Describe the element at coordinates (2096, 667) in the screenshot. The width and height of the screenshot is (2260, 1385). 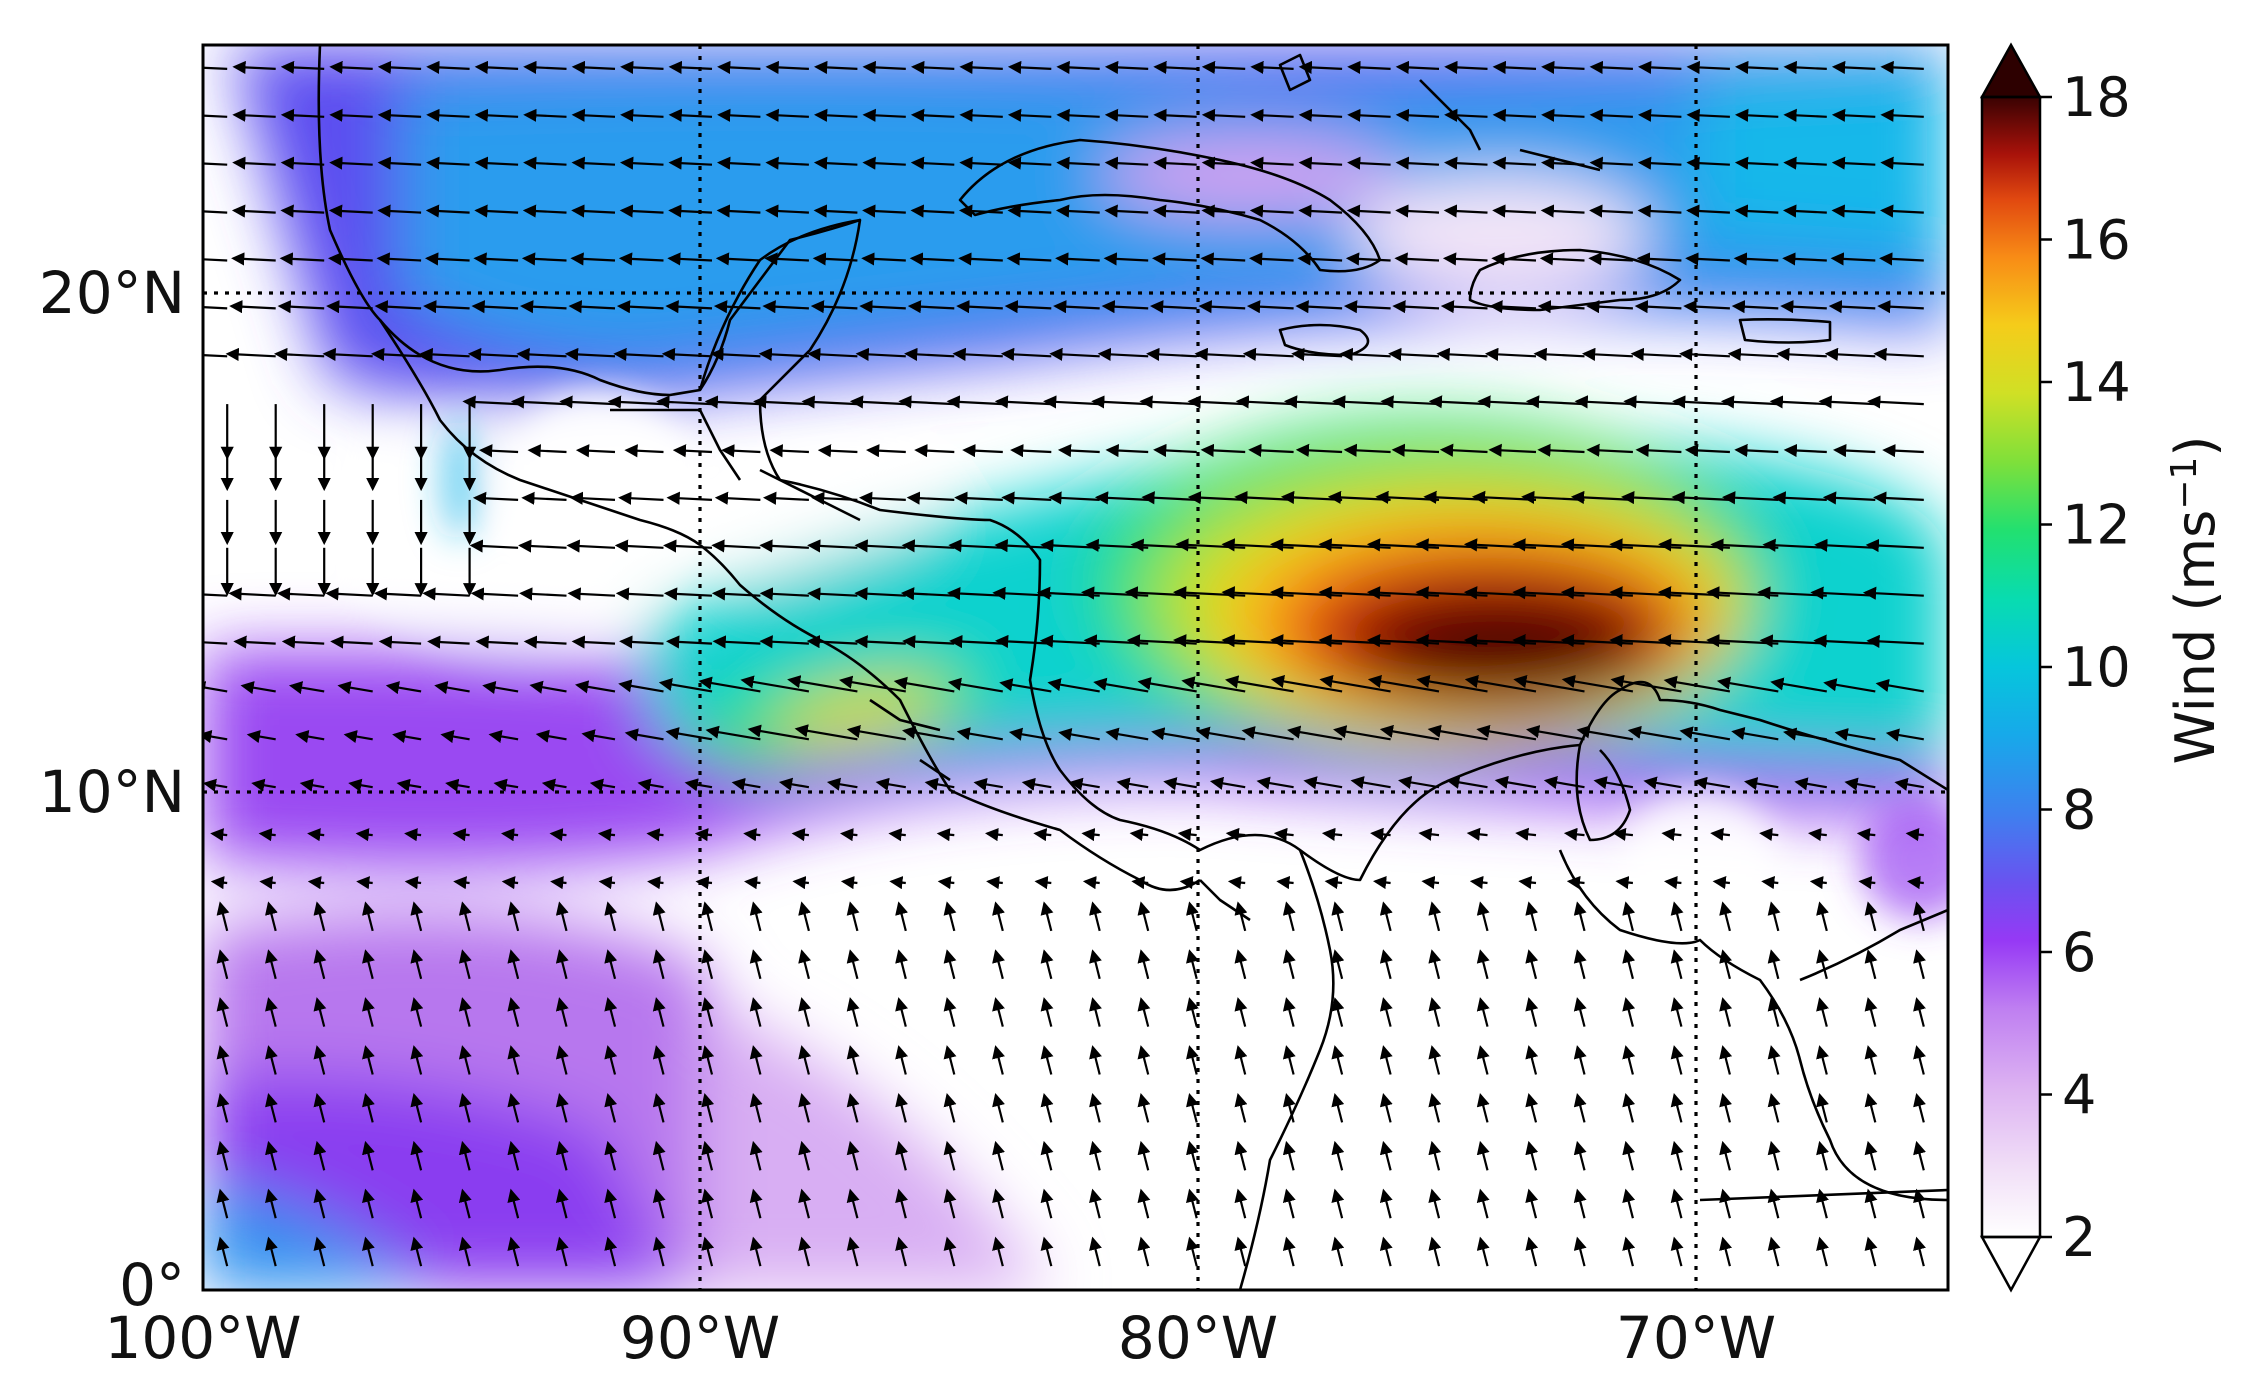
I see `colorbar-tick-label: 10` at that location.